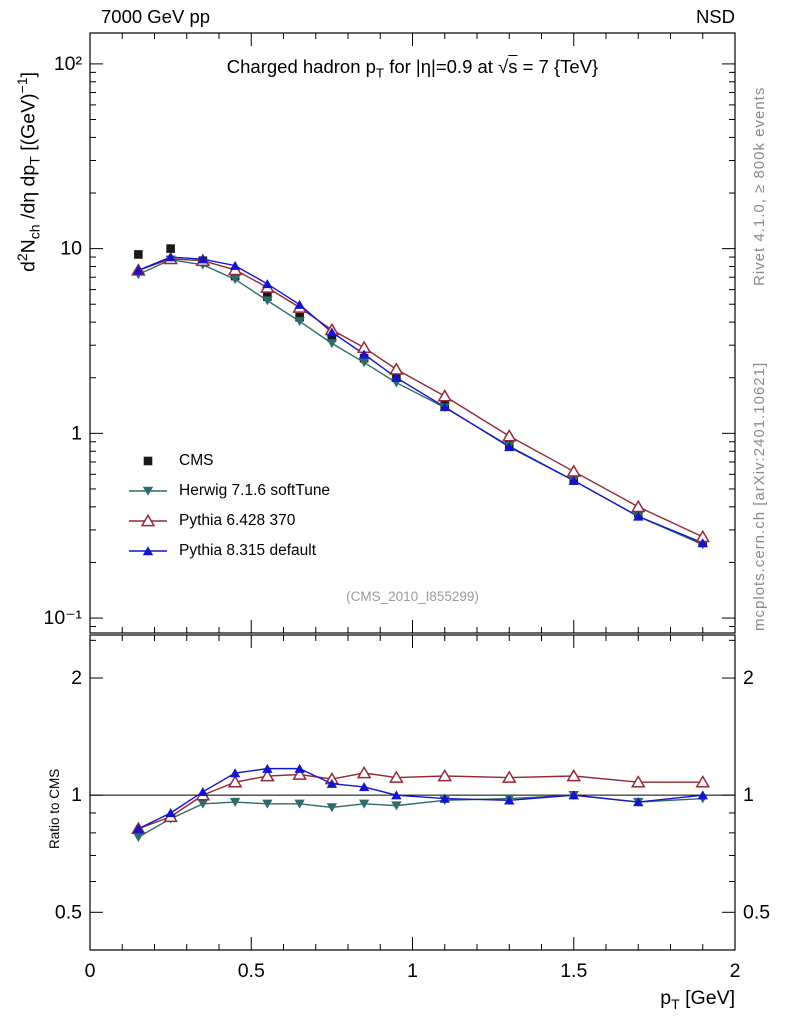 The image size is (786, 1024). What do you see at coordinates (255, 490) in the screenshot?
I see `legend-label: Herwig 7.1.6 softTune` at bounding box center [255, 490].